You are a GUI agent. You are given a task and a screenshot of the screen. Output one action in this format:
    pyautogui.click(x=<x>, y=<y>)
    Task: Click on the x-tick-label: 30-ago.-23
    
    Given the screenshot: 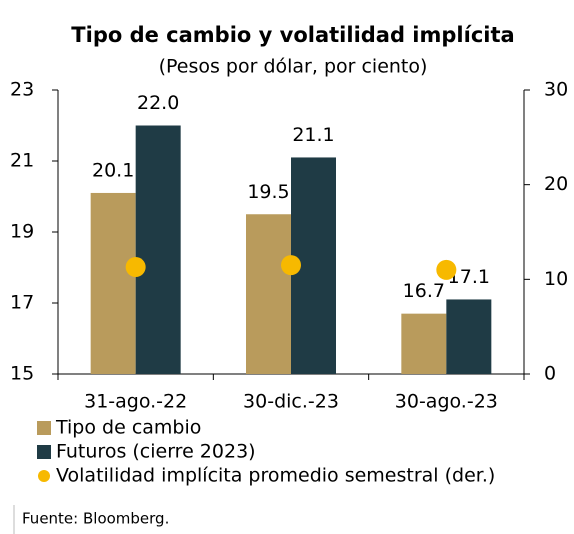 What is the action you would take?
    pyautogui.click(x=446, y=402)
    